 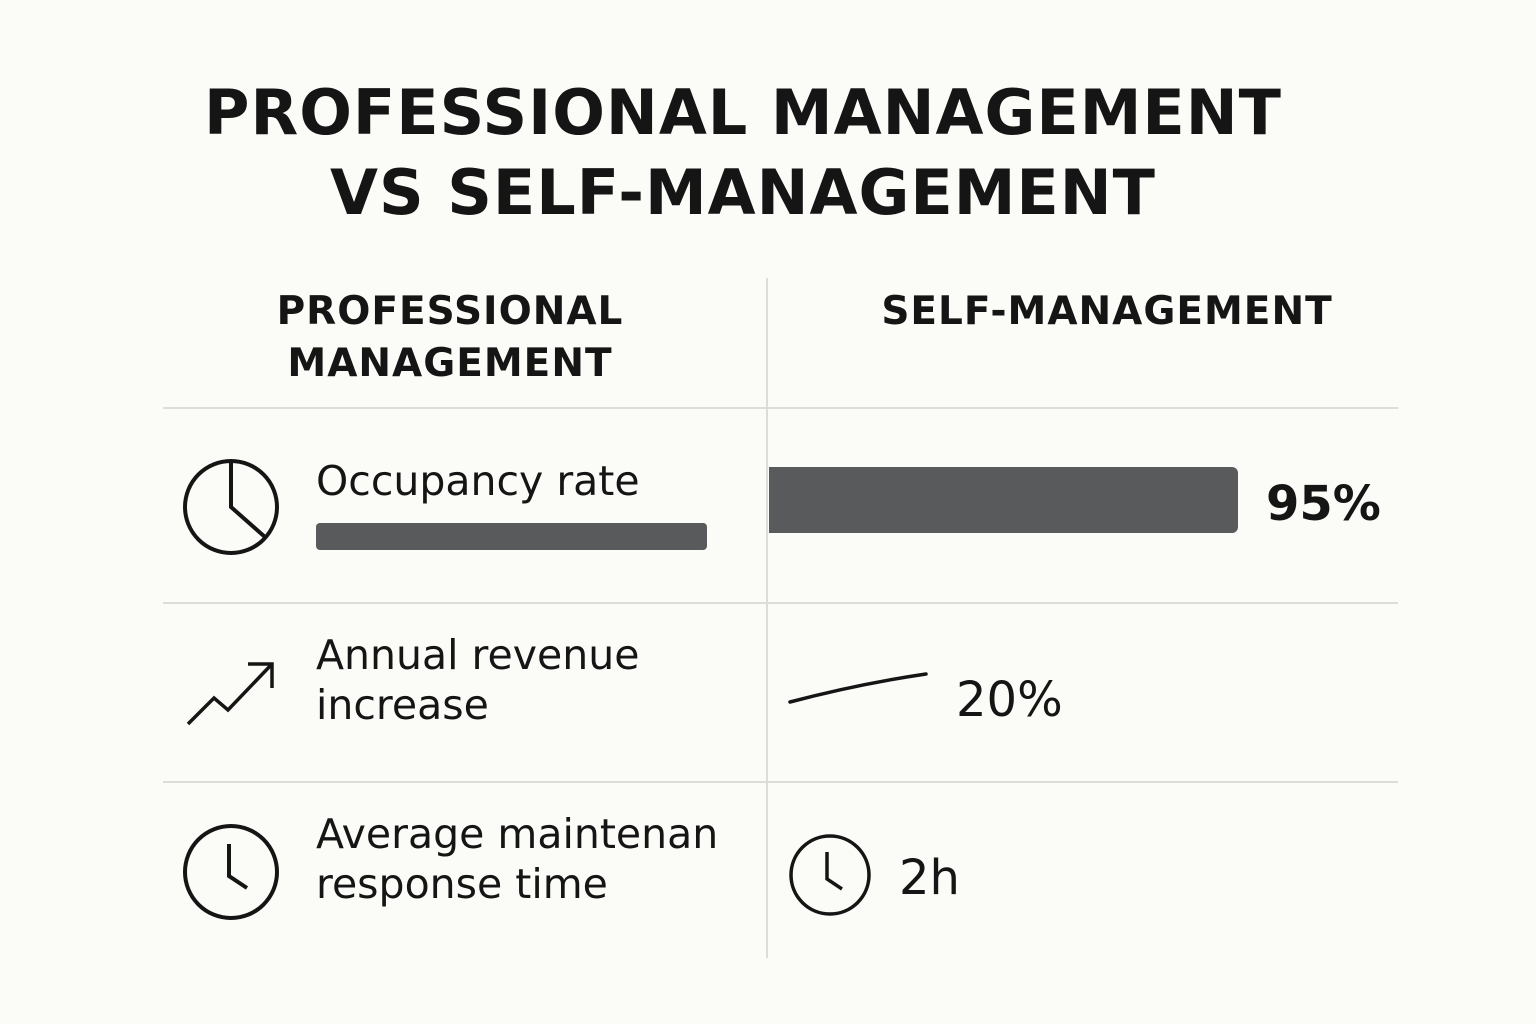 I want to click on maintenance-label: Average maintenan response time, so click(x=517, y=859).